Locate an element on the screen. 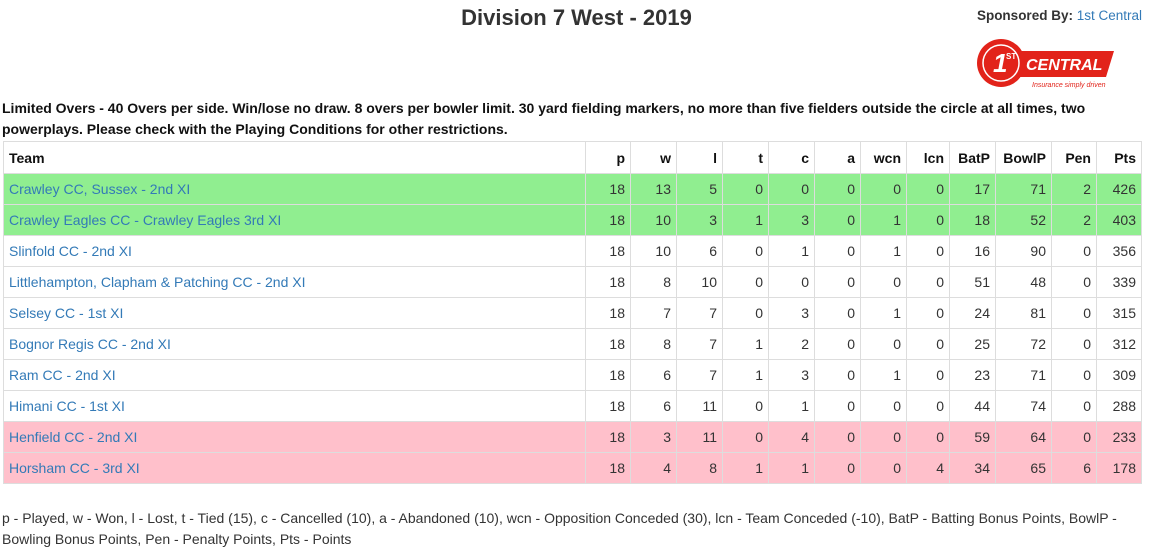  team-link: Slinfold CC - 2nd XI is located at coordinates (70, 251).